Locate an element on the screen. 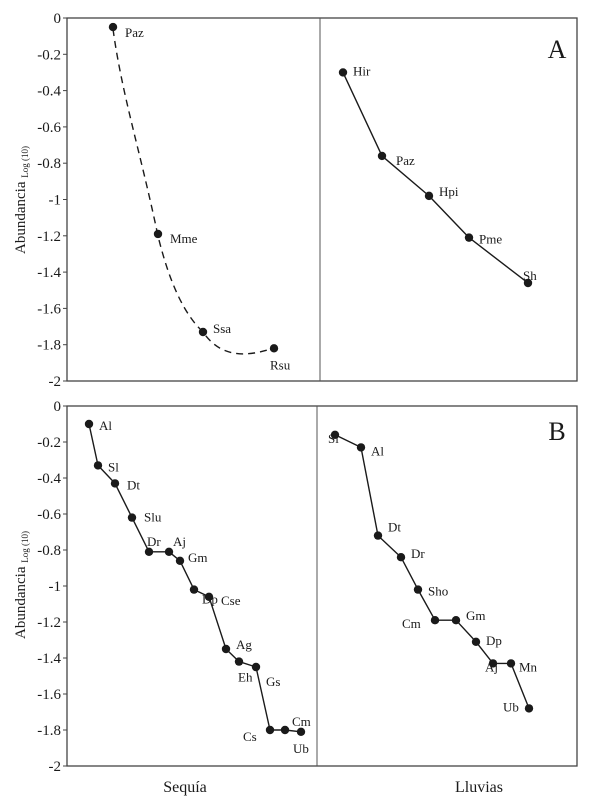 The height and width of the screenshot is (808, 589). panel-b-y-tick-label: -1.2 is located at coordinates (49, 623).